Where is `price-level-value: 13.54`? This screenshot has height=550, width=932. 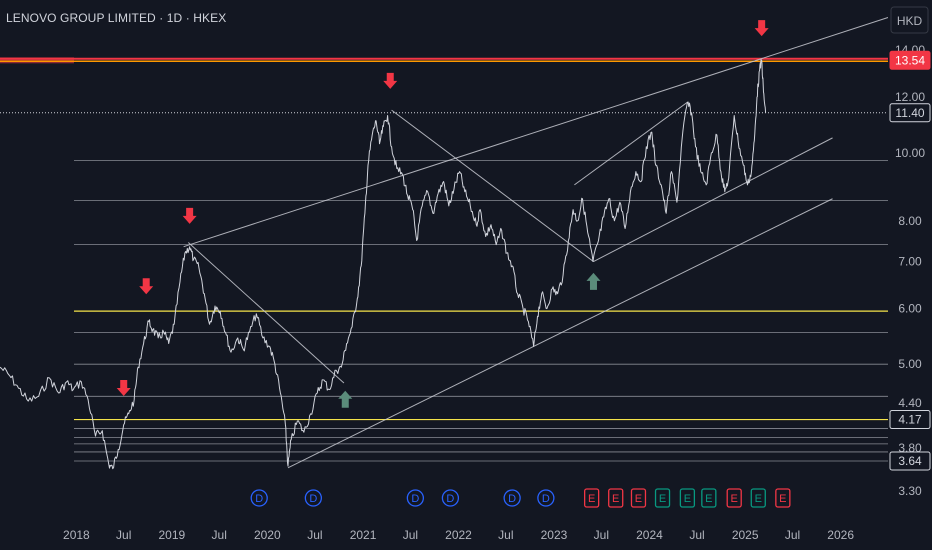 price-level-value: 13.54 is located at coordinates (910, 60).